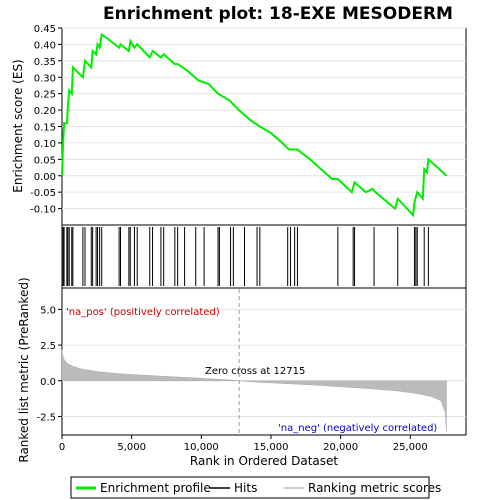 The height and width of the screenshot is (500, 500). I want to click on es-tick-label: 0.25, so click(45, 95).